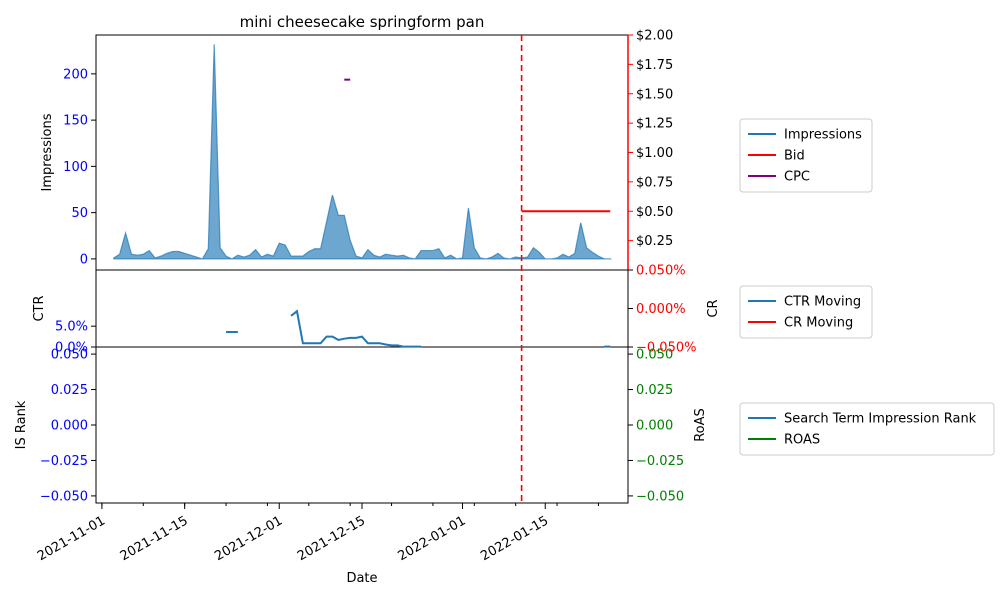 Image resolution: width=1000 pixels, height=600 pixels. I want to click on bid-tick-label: $0.25, so click(654, 241).